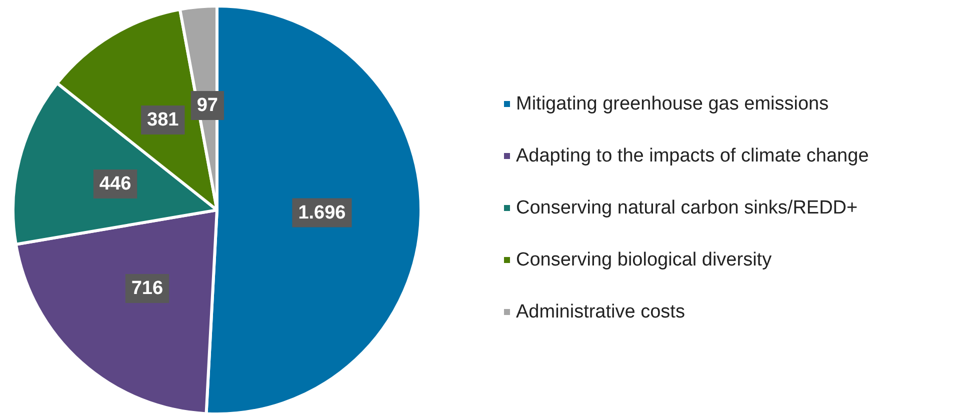 Image resolution: width=967 pixels, height=416 pixels. What do you see at coordinates (147, 288) in the screenshot?
I see `data-label: 716` at bounding box center [147, 288].